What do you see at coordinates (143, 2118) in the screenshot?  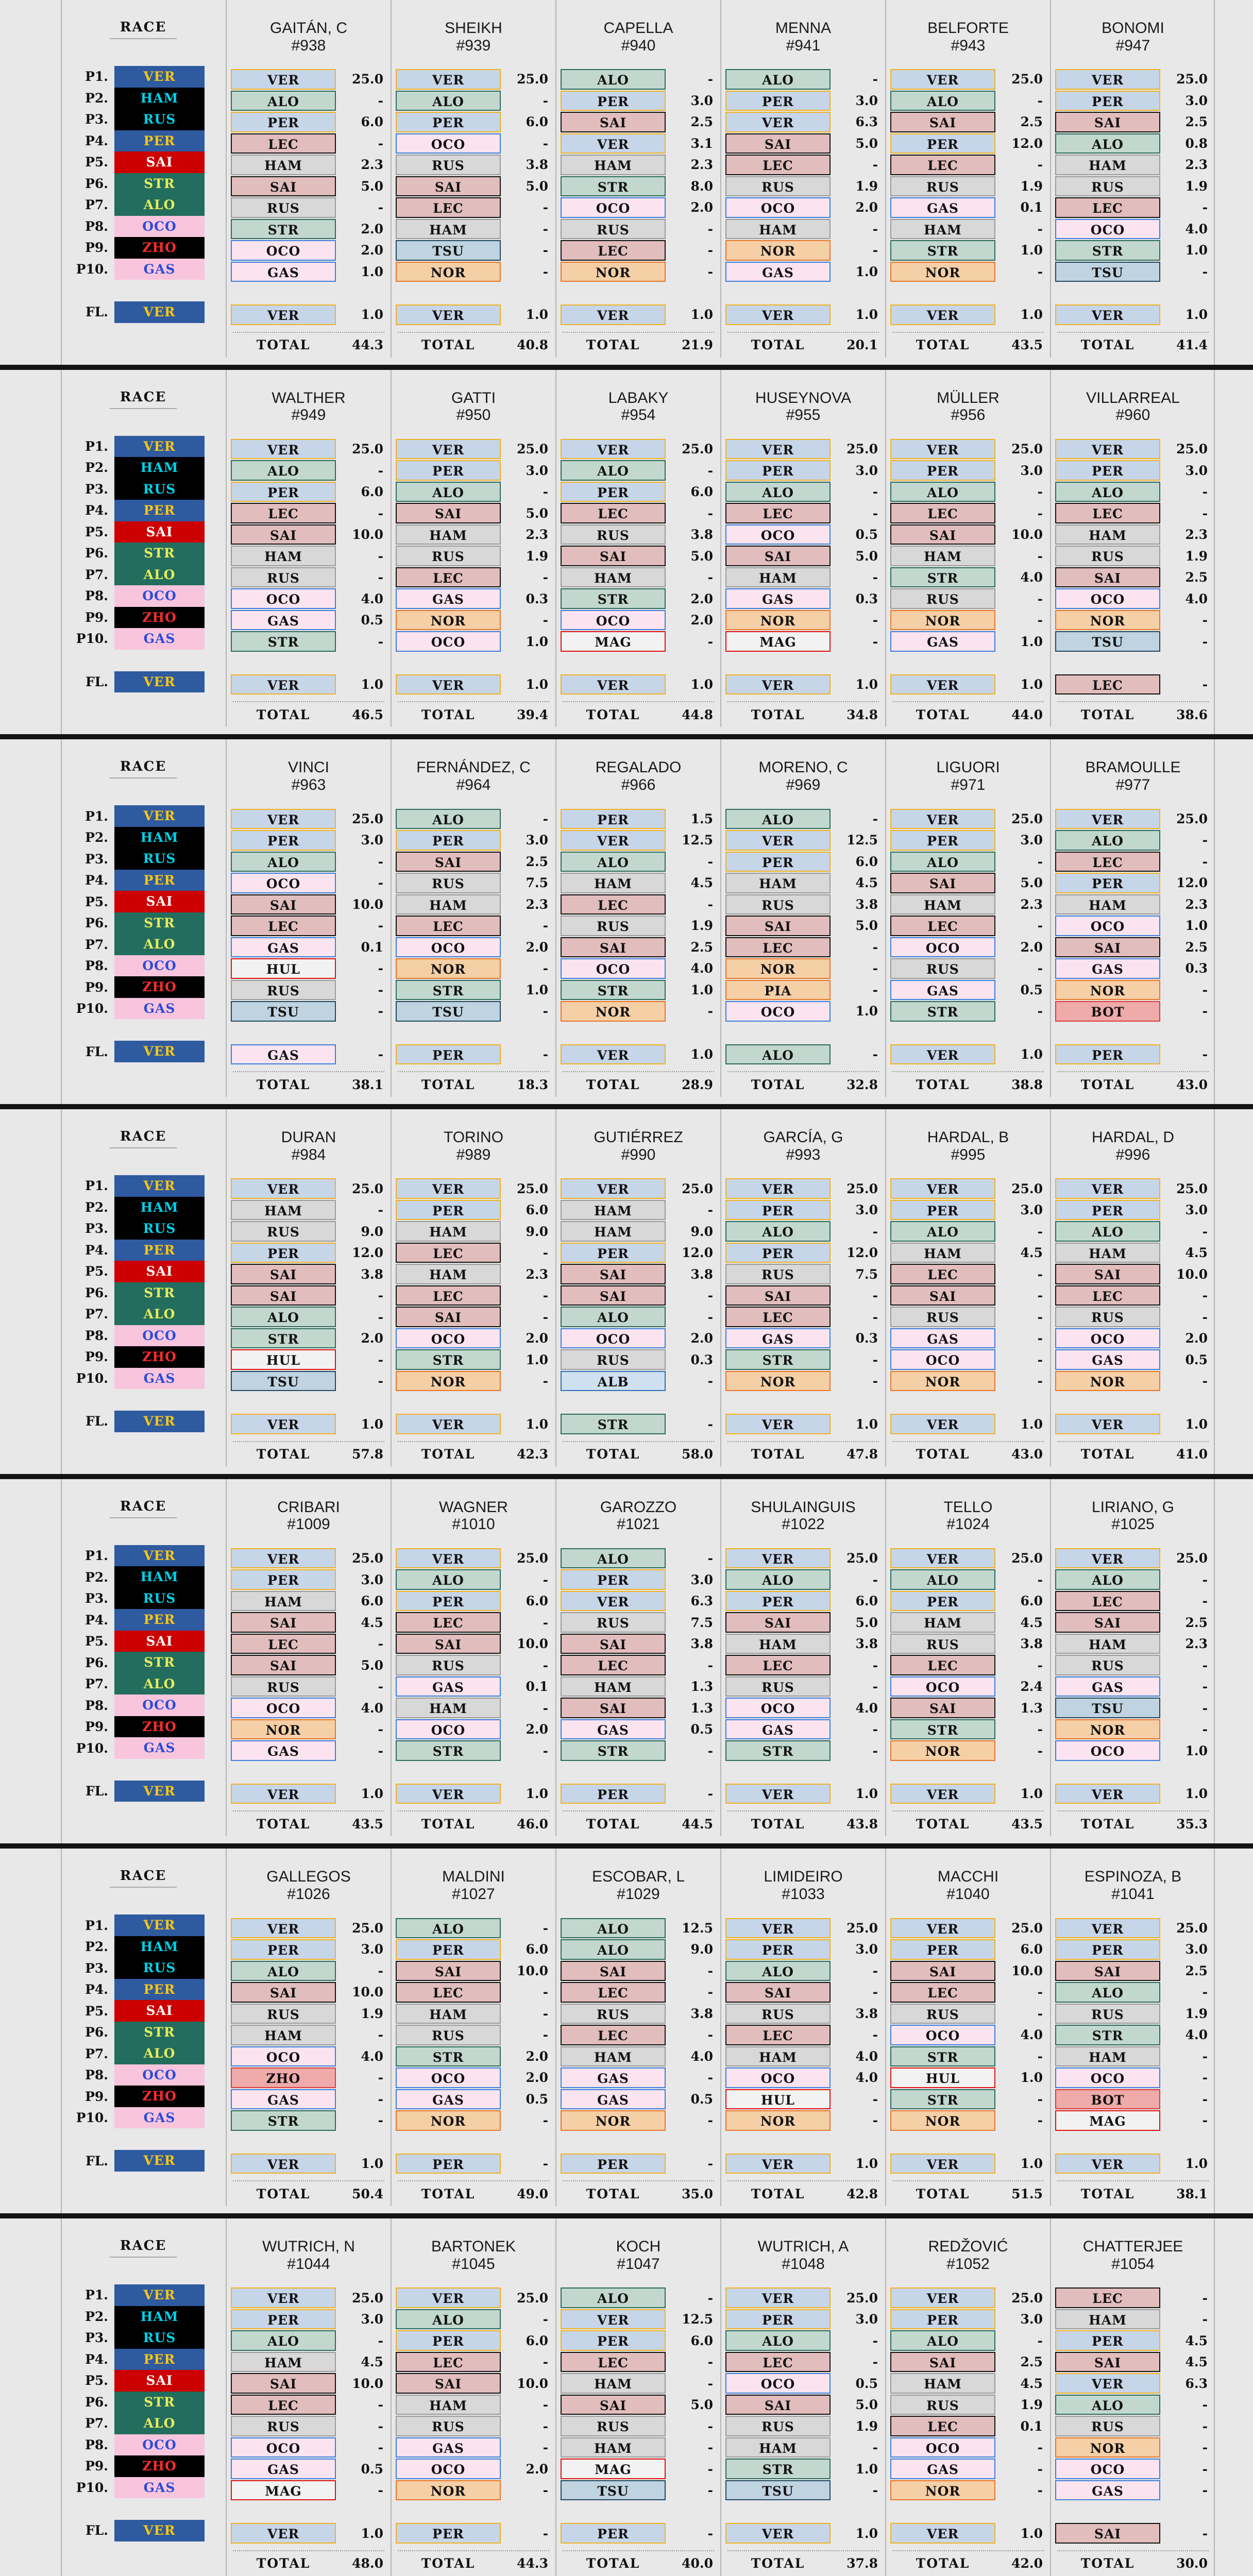 I see `race-result-row: P10. GAS` at bounding box center [143, 2118].